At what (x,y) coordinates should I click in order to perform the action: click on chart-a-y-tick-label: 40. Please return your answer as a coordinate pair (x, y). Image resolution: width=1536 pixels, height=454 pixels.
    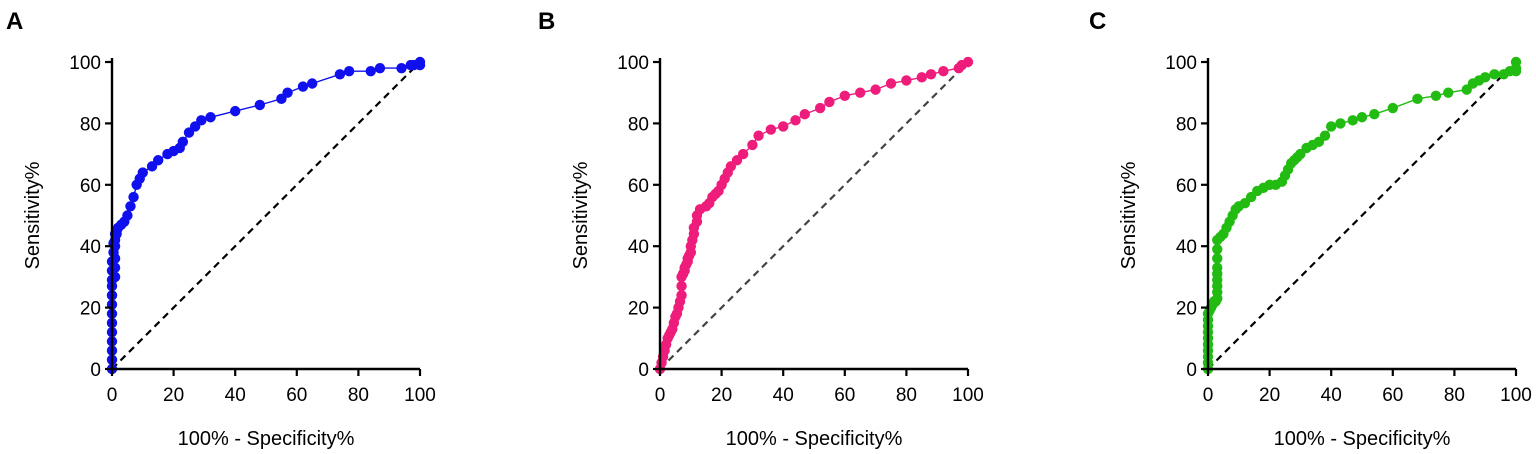
    Looking at the image, I should click on (90, 247).